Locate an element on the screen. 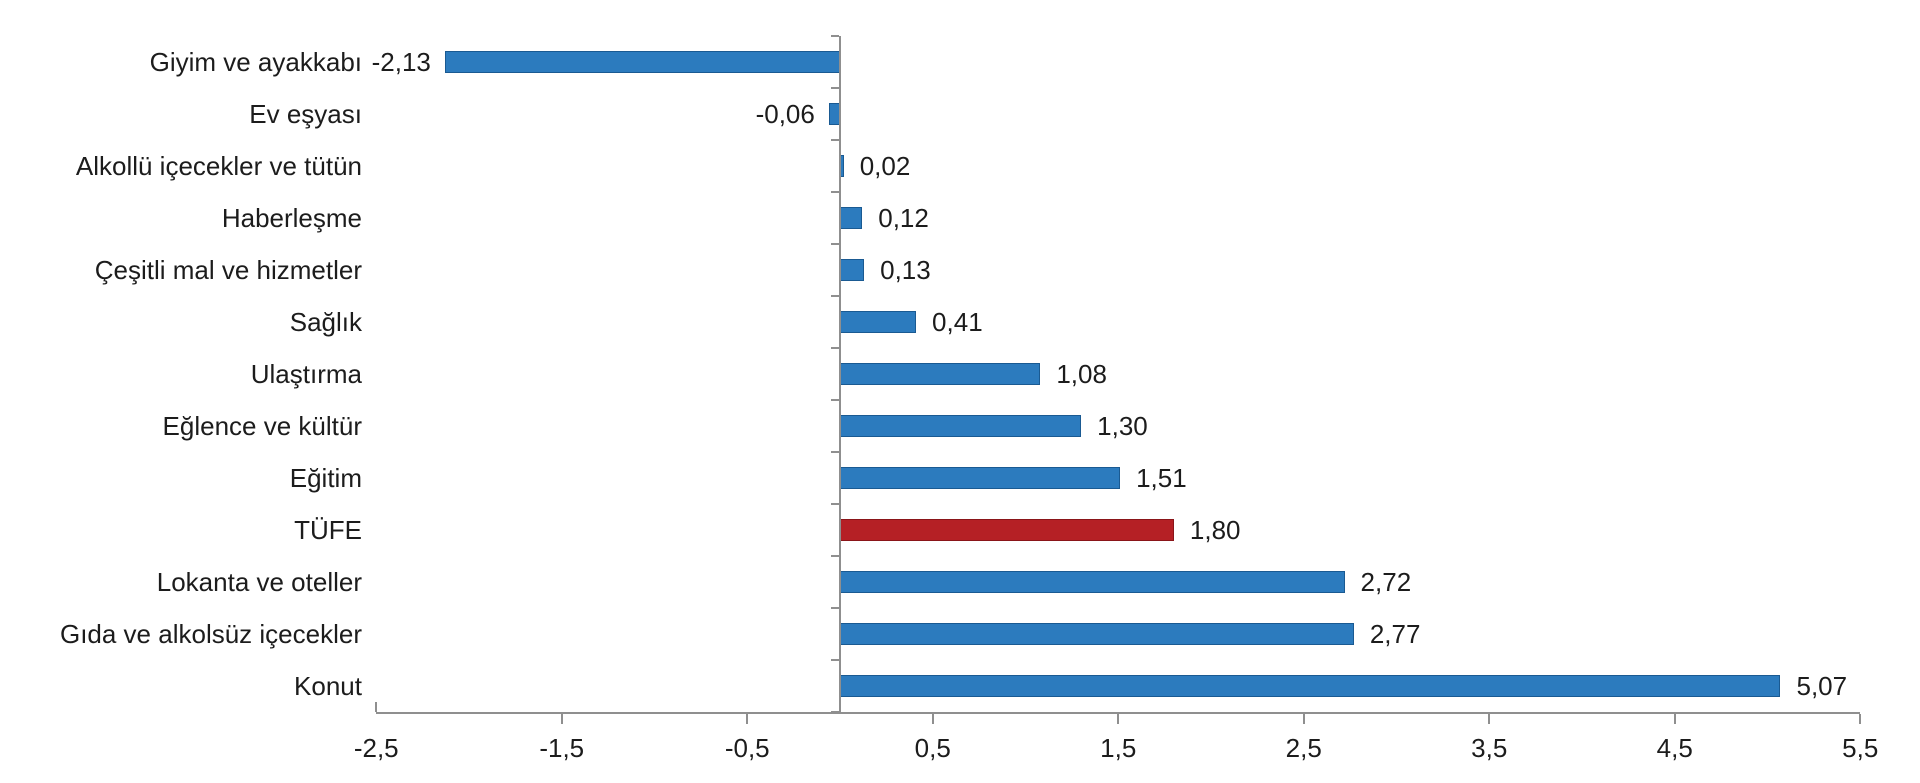 This screenshot has height=783, width=1920. category-label: Lokanta ve oteller is located at coordinates (259, 582).